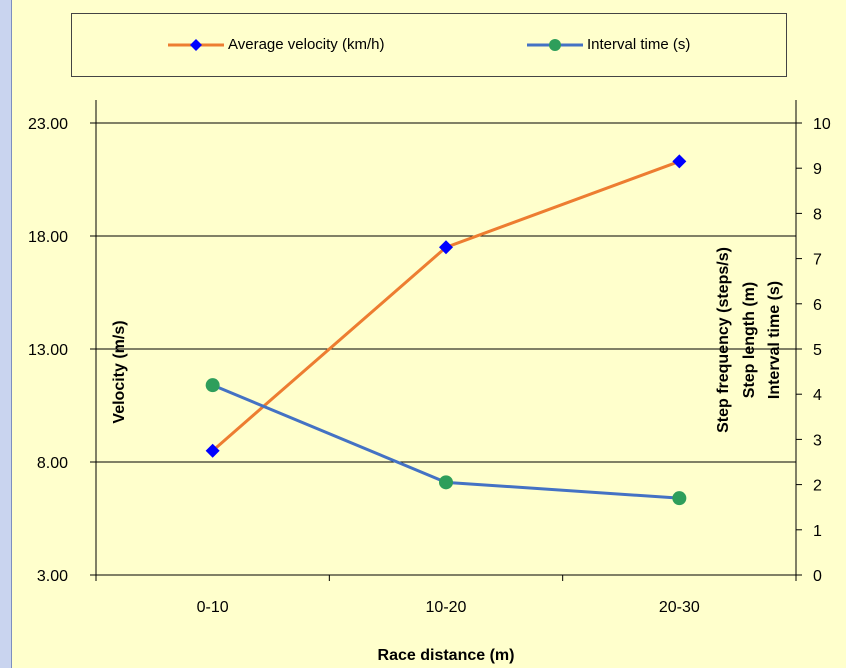 The height and width of the screenshot is (668, 846). I want to click on legend-line-diamond-icon, so click(196, 44).